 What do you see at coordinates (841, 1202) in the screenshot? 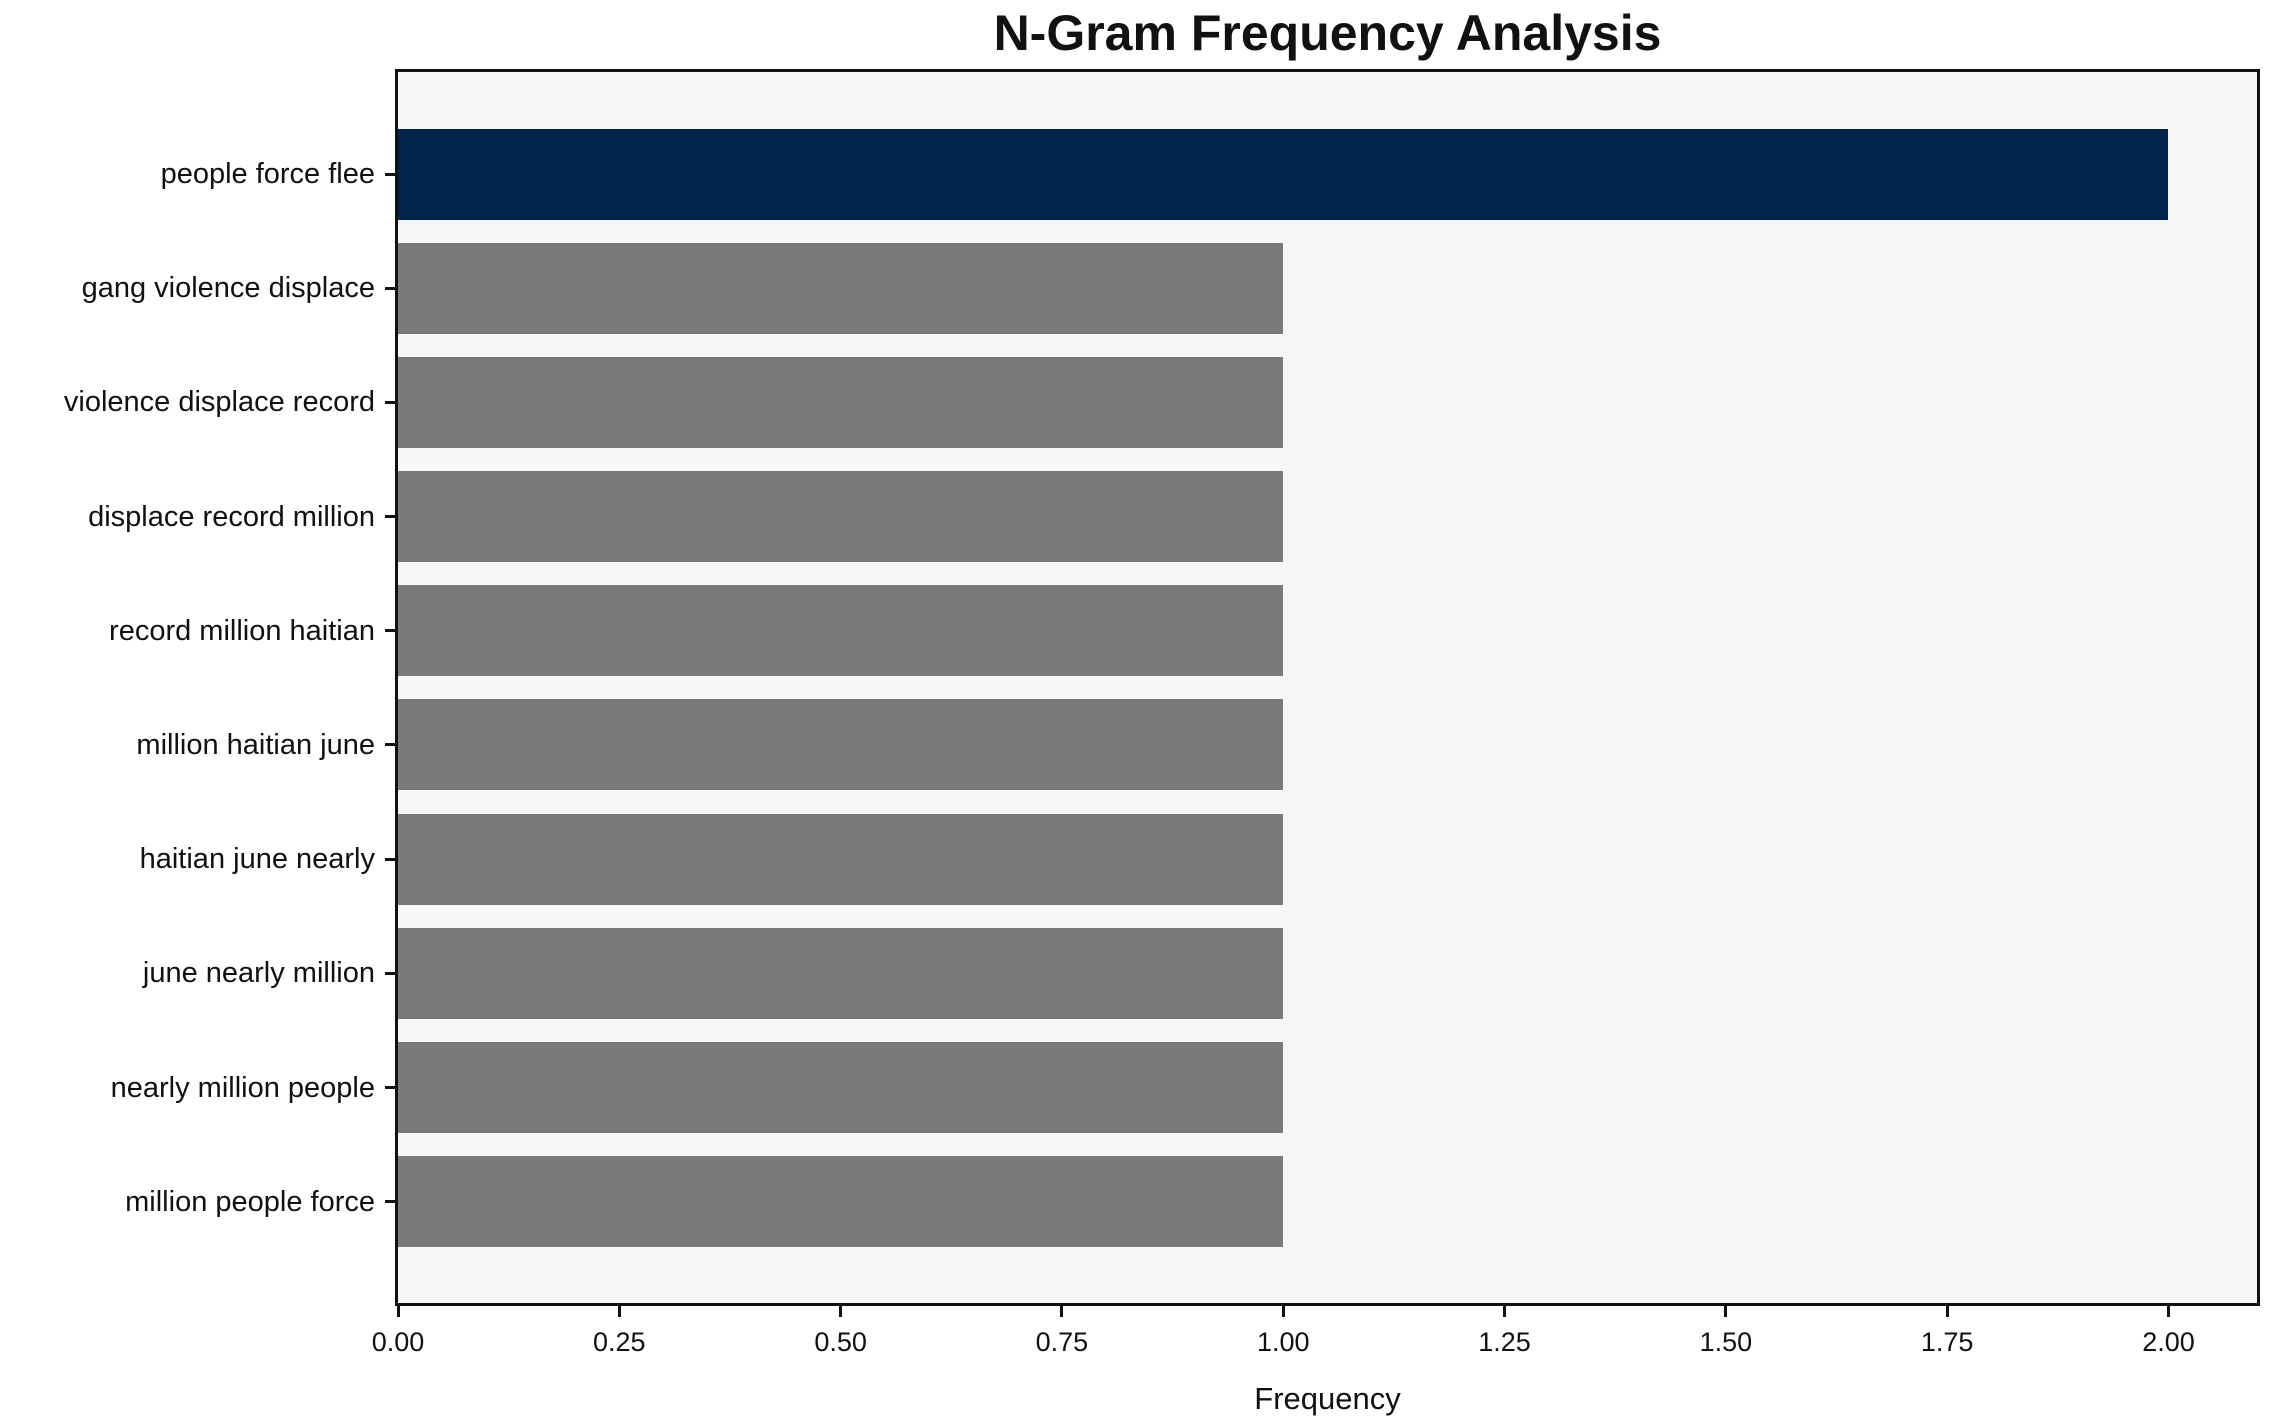
I see `bar-million-people-force` at bounding box center [841, 1202].